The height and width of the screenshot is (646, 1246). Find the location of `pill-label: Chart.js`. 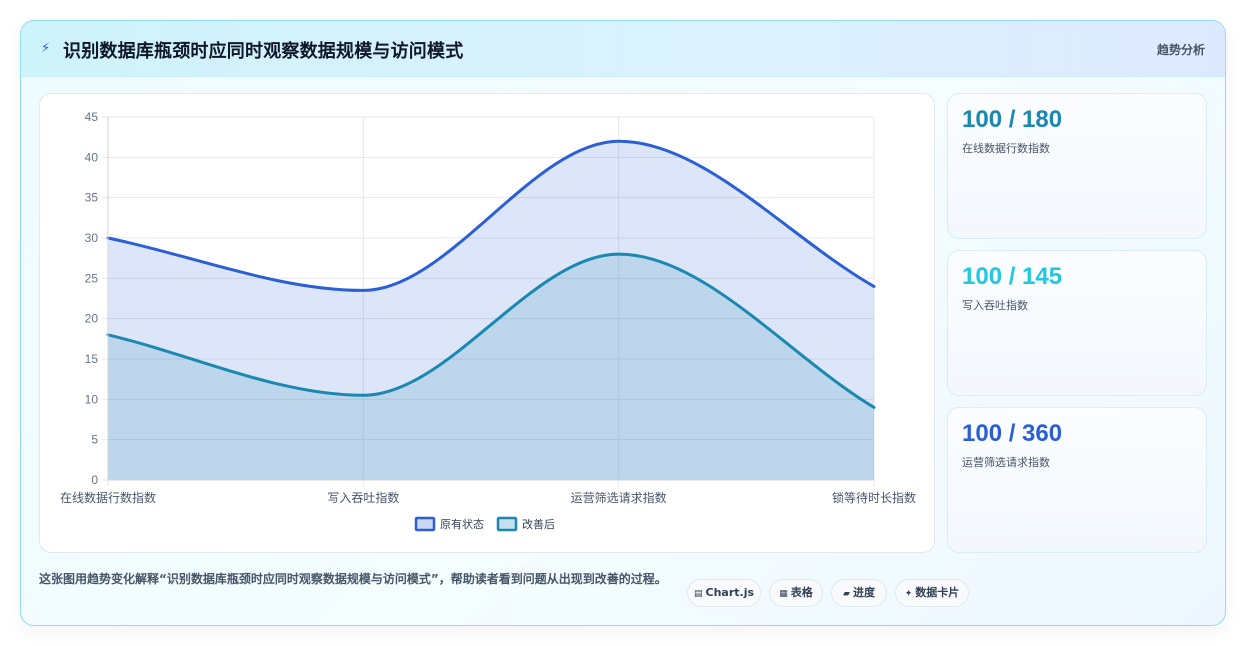

pill-label: Chart.js is located at coordinates (730, 592).